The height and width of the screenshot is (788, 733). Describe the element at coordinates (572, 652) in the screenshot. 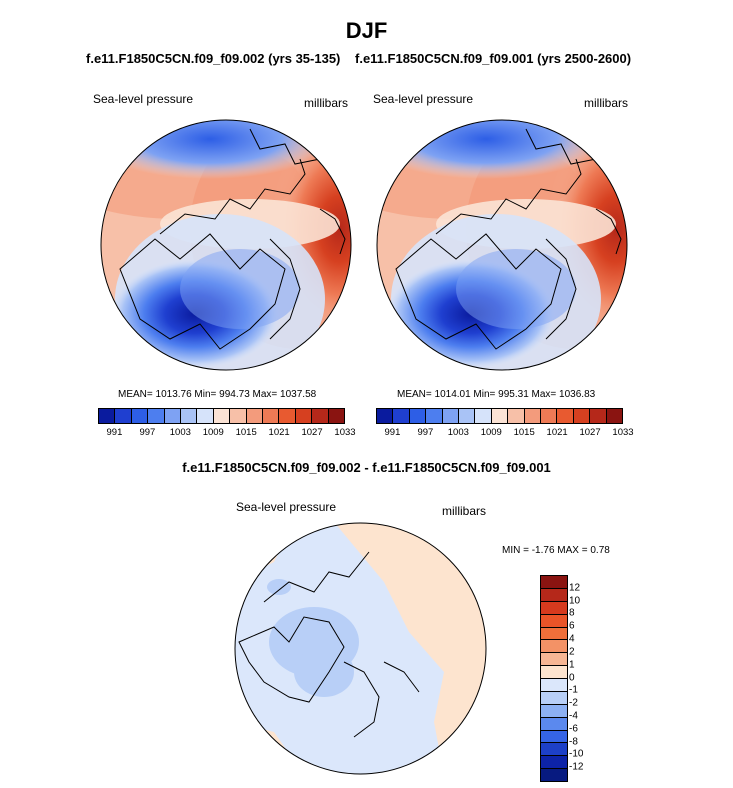

I see `colorbar-tick-label: 2` at that location.